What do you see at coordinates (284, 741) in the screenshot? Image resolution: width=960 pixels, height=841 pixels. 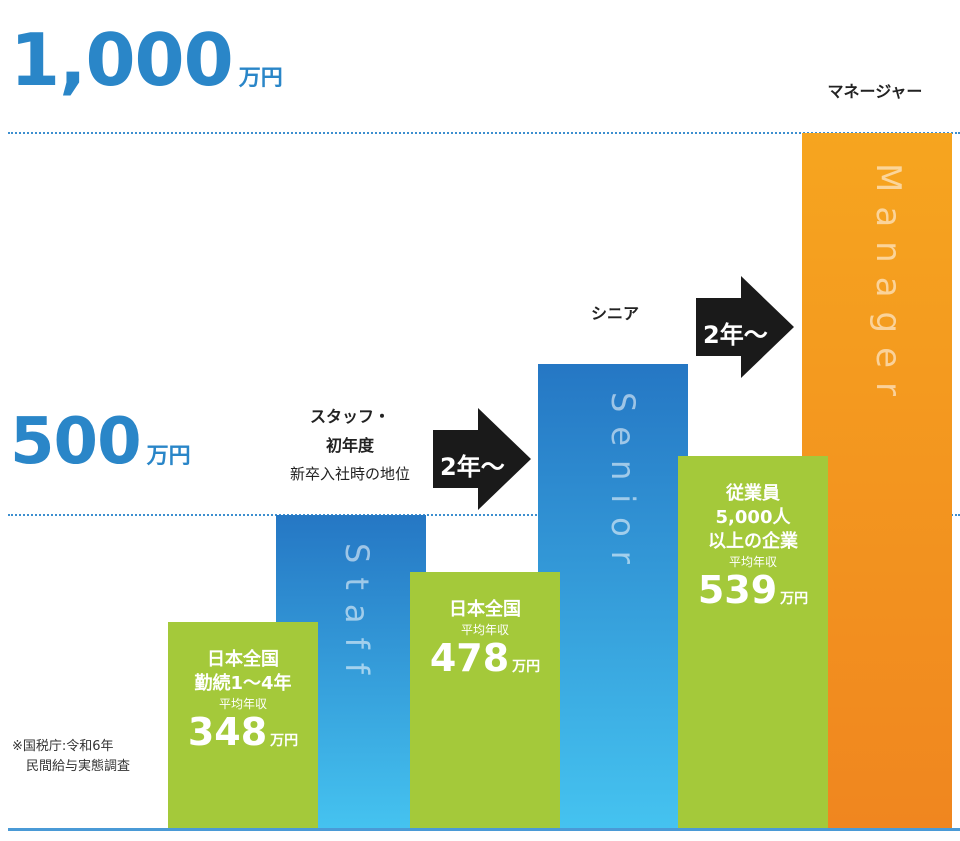 I see `compare-1-unit: 万円` at bounding box center [284, 741].